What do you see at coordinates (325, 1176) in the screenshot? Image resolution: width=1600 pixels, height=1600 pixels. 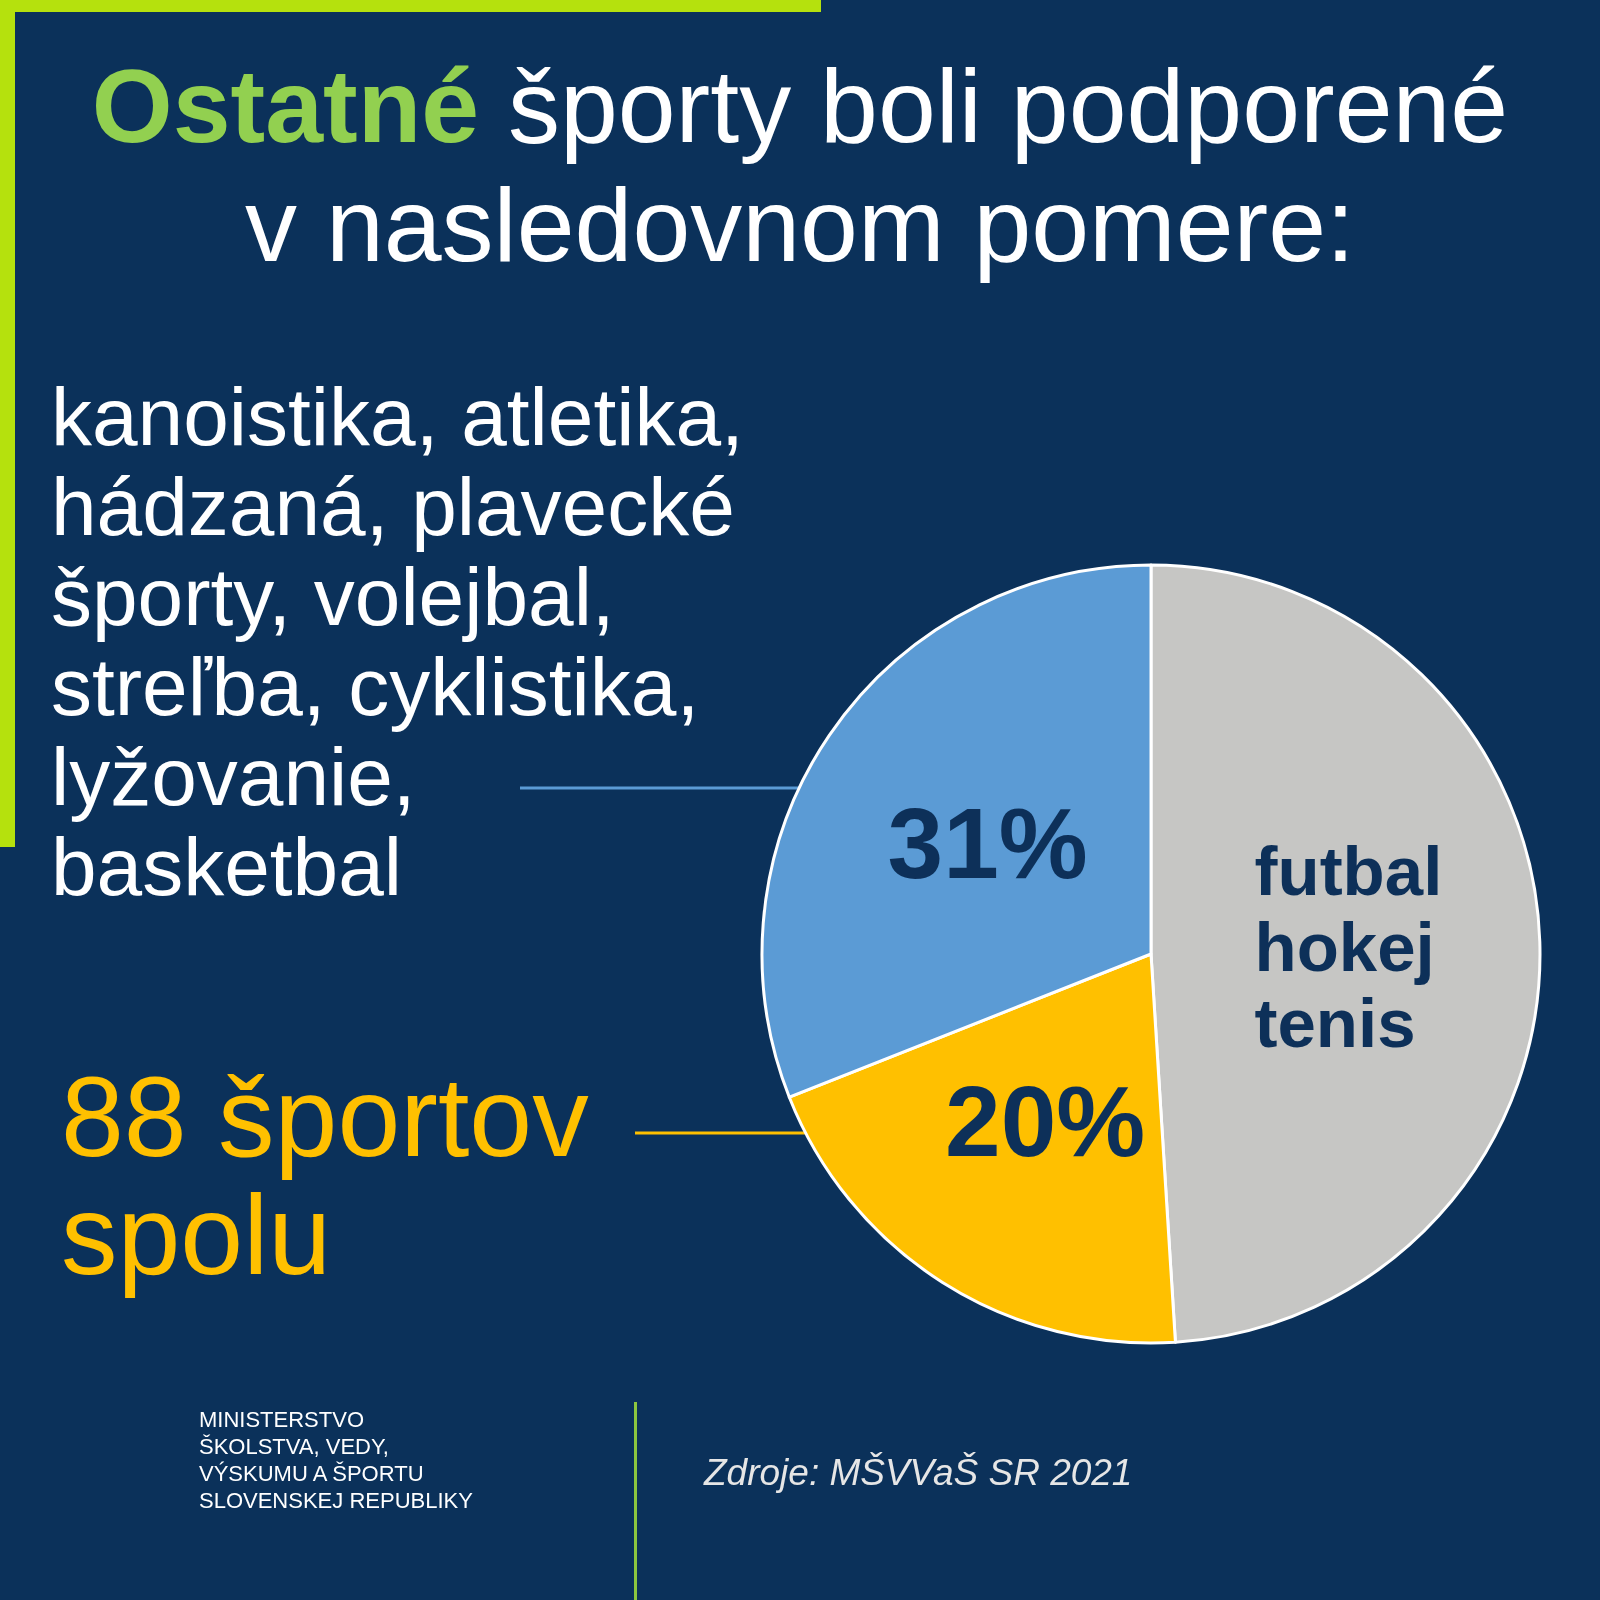 I see `slice-label: 88 športov spolu` at bounding box center [325, 1176].